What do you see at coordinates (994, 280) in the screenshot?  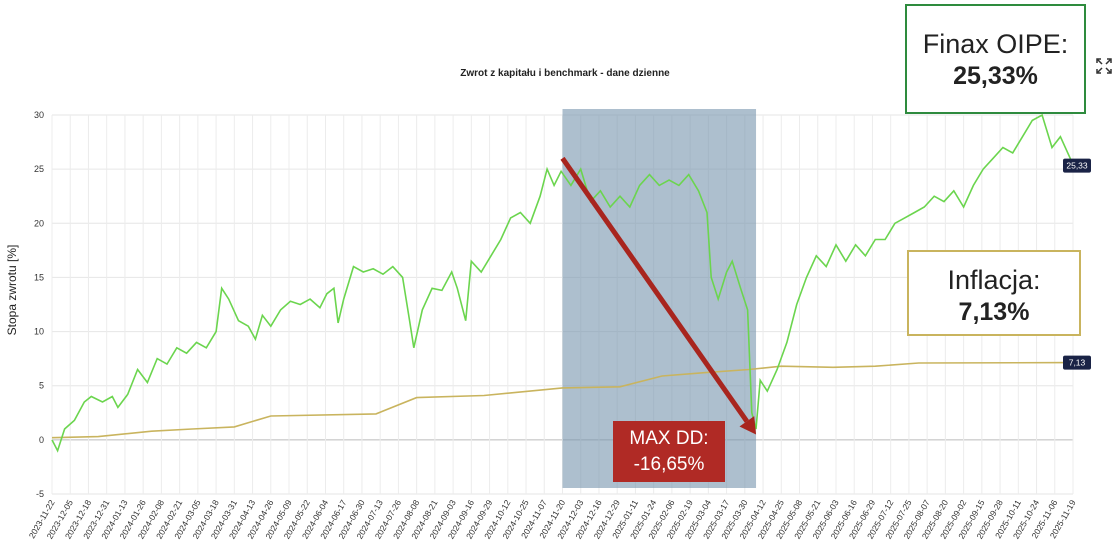 I see `inflation-label: Inflacja:` at bounding box center [994, 280].